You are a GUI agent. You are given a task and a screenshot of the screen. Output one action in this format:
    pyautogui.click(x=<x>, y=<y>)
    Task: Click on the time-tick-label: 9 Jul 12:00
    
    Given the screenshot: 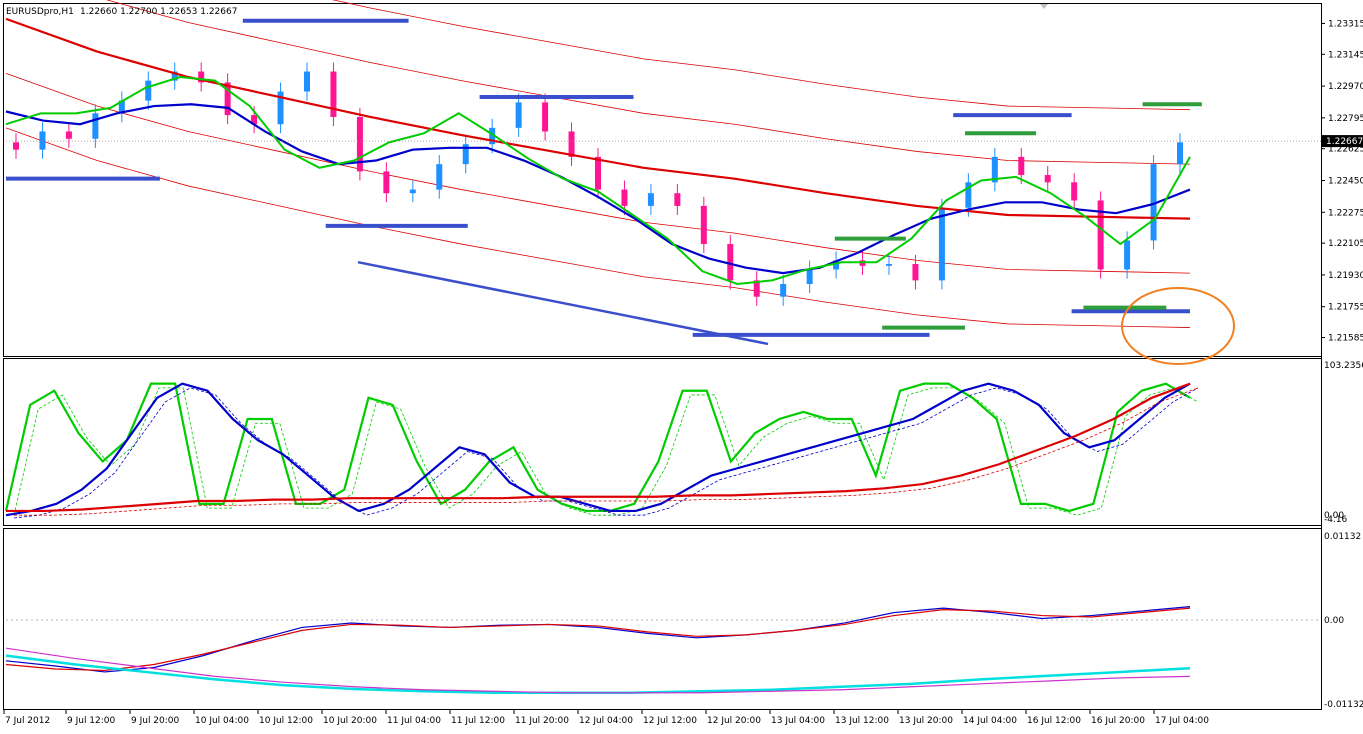 What is the action you would take?
    pyautogui.click(x=91, y=721)
    